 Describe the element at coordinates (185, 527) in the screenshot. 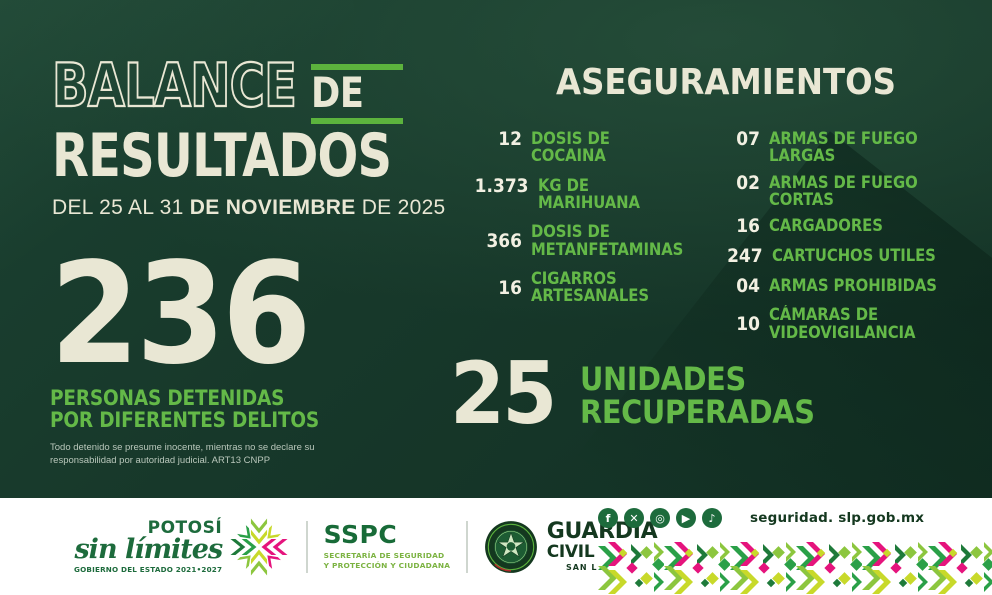

I see `potosi-top-text: POTOSÍ` at that location.